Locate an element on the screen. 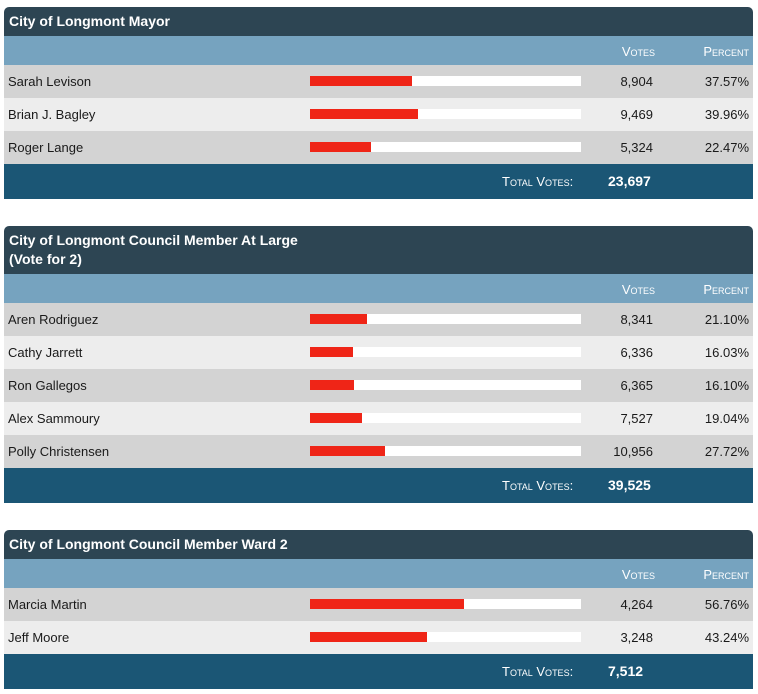  candidate-votes: 4,264 is located at coordinates (636, 604).